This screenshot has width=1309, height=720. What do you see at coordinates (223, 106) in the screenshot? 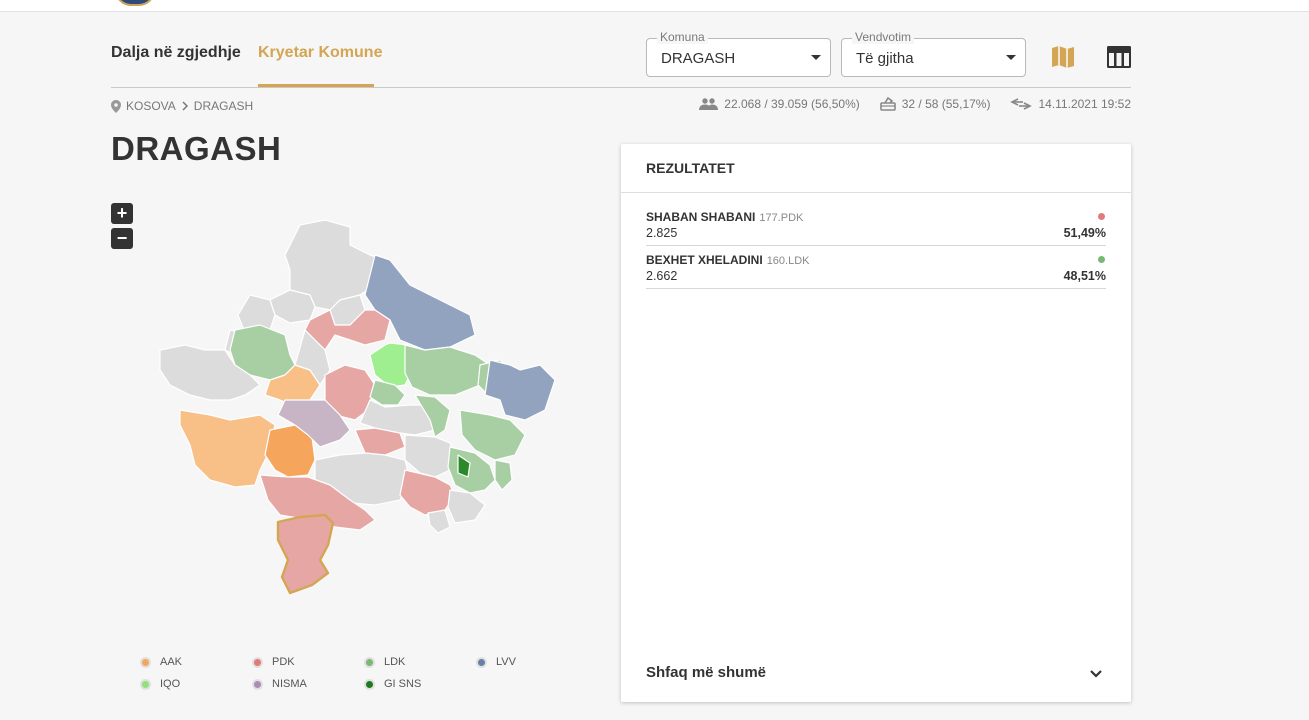
I see `breadcrumb-current: DRAGASH` at bounding box center [223, 106].